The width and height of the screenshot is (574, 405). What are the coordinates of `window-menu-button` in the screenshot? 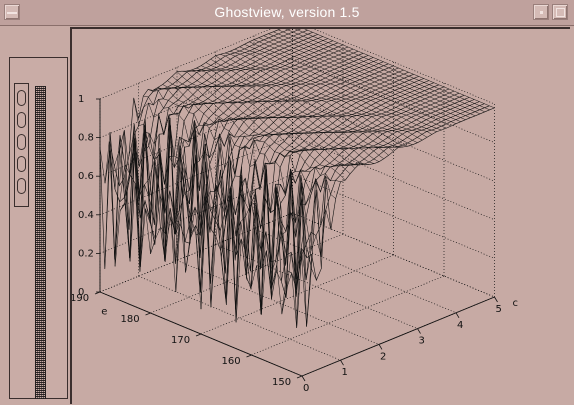 It's located at (12, 12).